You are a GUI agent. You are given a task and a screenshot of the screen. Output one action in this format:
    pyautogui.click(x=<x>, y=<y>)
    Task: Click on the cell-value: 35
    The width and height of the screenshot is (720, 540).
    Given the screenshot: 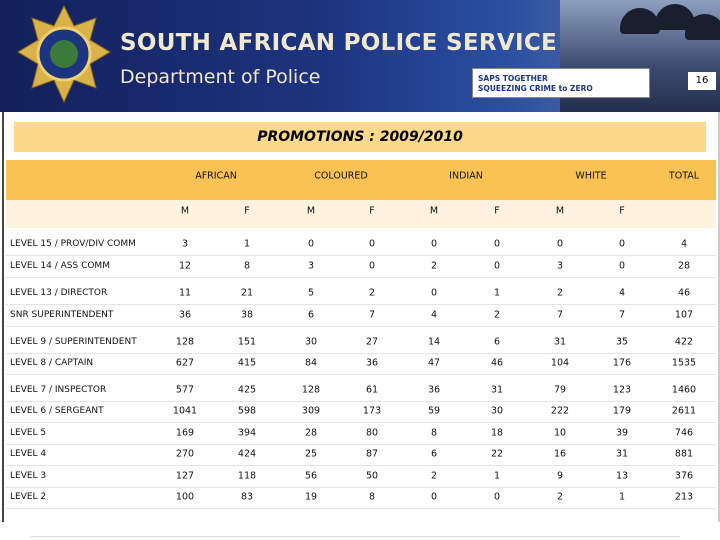 What is the action you would take?
    pyautogui.click(x=622, y=342)
    